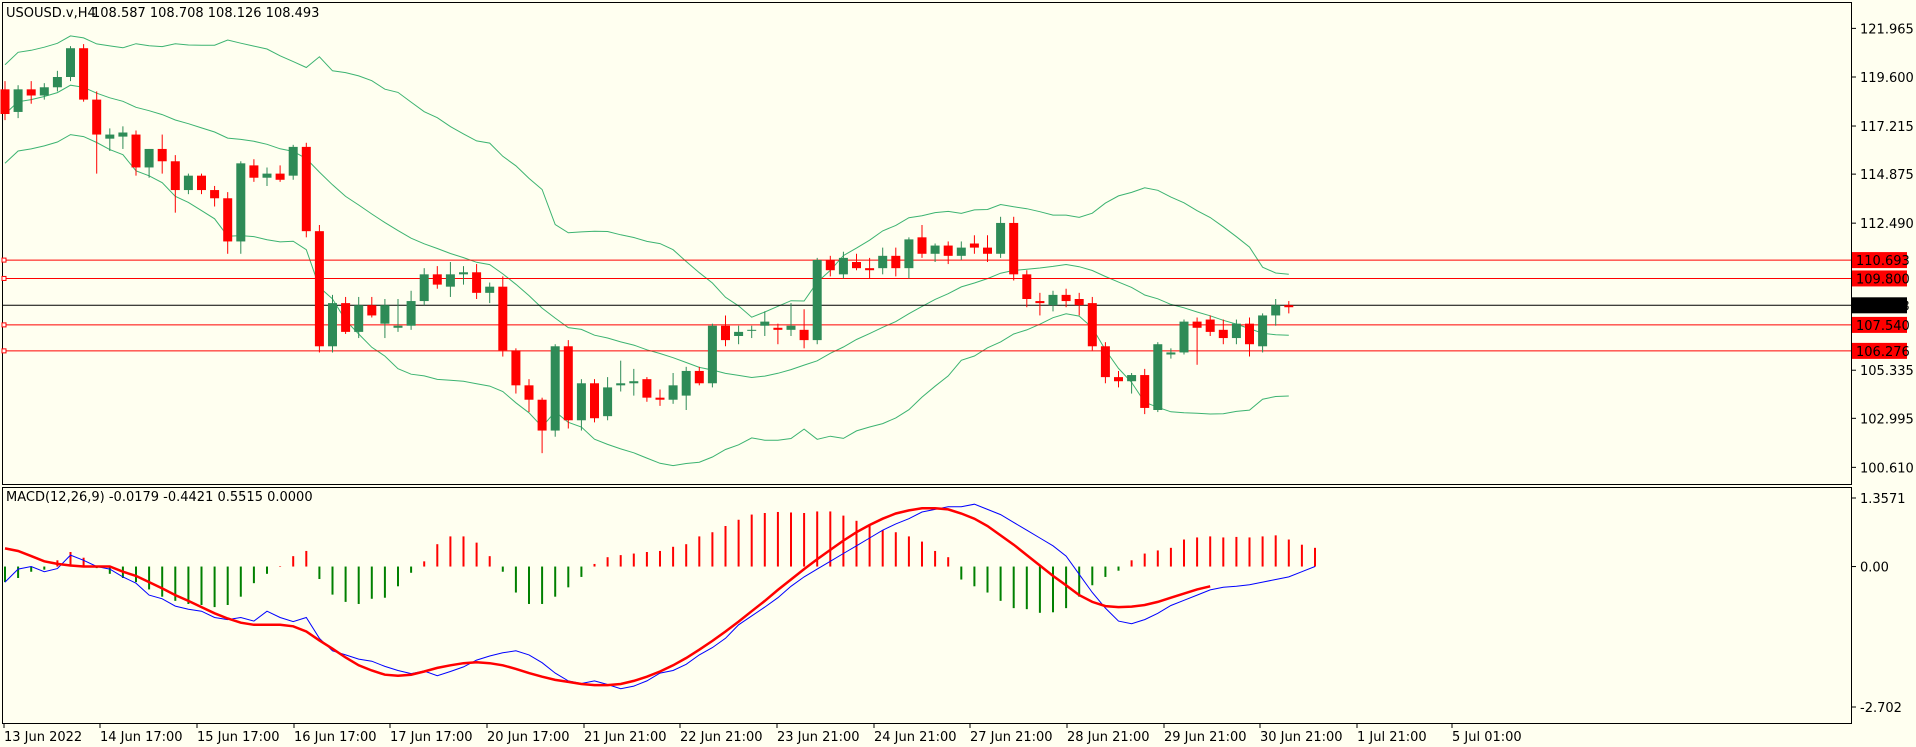  What do you see at coordinates (1883, 499) in the screenshot?
I see `macd-tick-label: 1.3571` at bounding box center [1883, 499].